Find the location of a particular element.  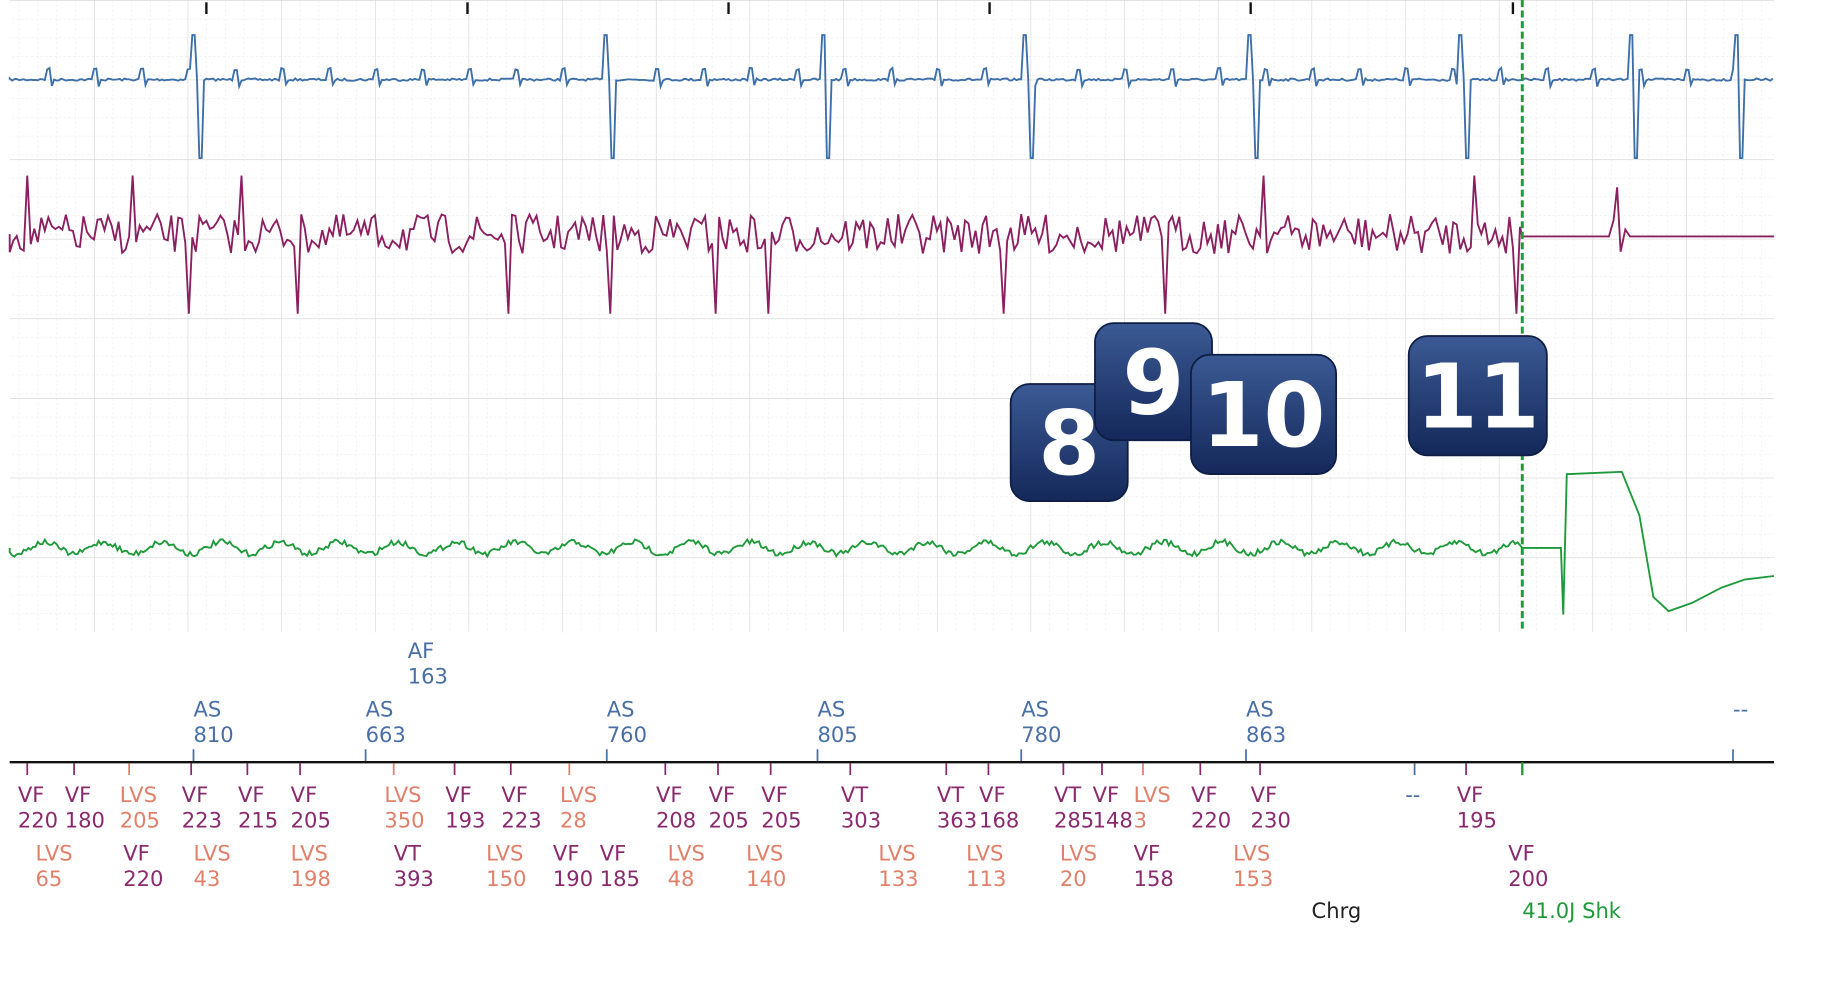

badge-number: 11 is located at coordinates (1478, 396).